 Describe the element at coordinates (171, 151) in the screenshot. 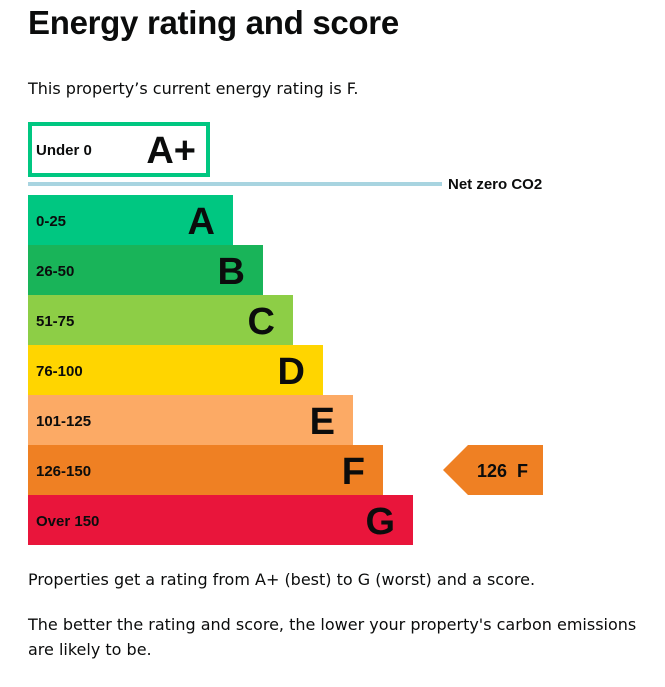

I see `band-a-plus-letter: A+` at that location.